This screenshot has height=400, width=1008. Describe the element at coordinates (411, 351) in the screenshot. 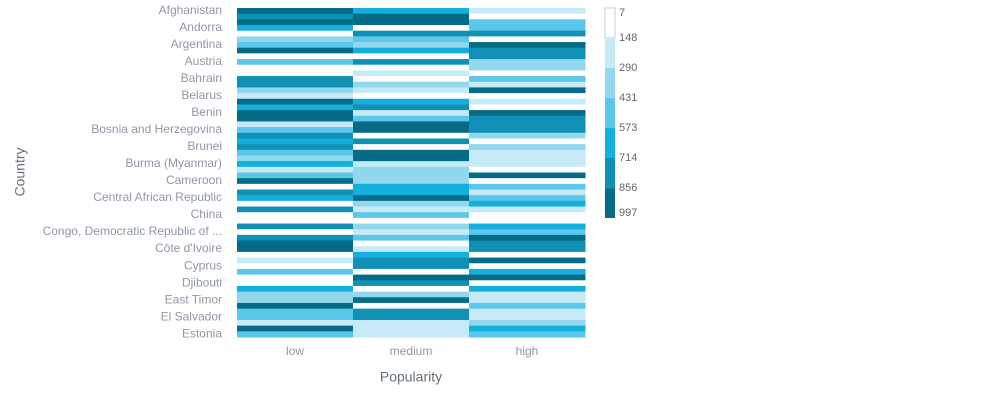

I see `x-tick-label: medium` at that location.